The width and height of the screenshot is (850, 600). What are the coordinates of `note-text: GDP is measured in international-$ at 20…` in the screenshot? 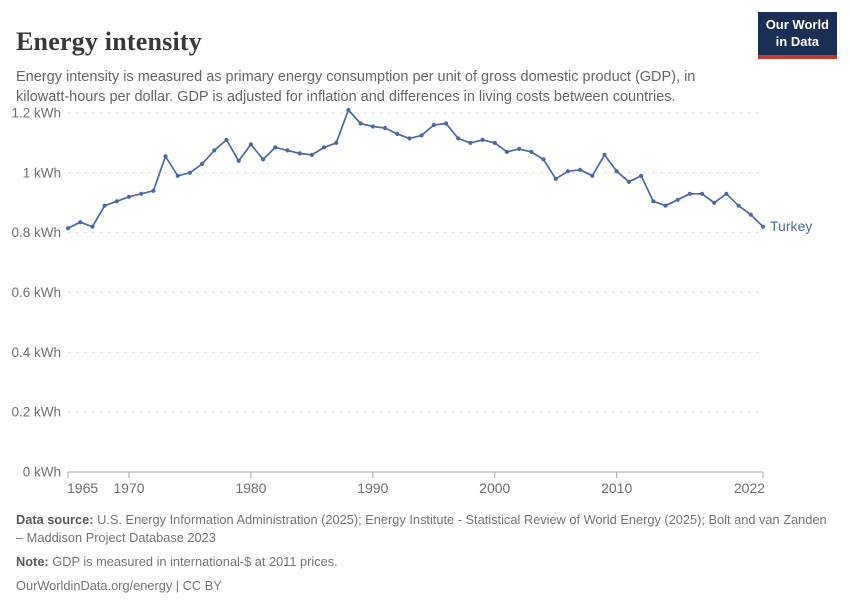 It's located at (193, 562).